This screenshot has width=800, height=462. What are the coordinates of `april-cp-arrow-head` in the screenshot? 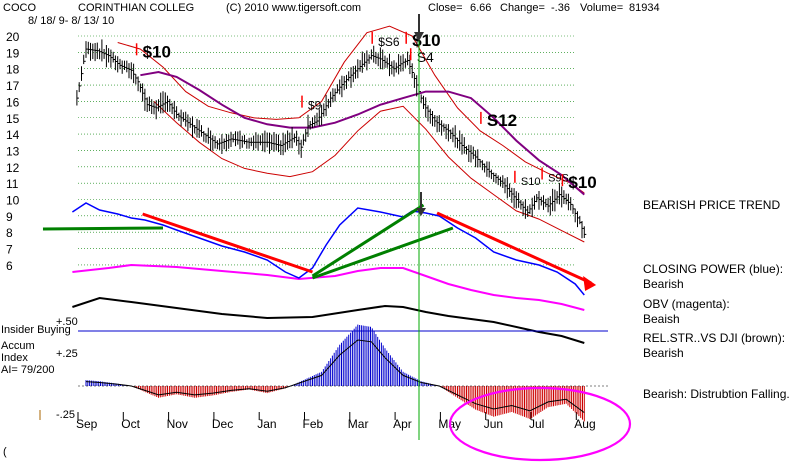 It's located at (421, 212).